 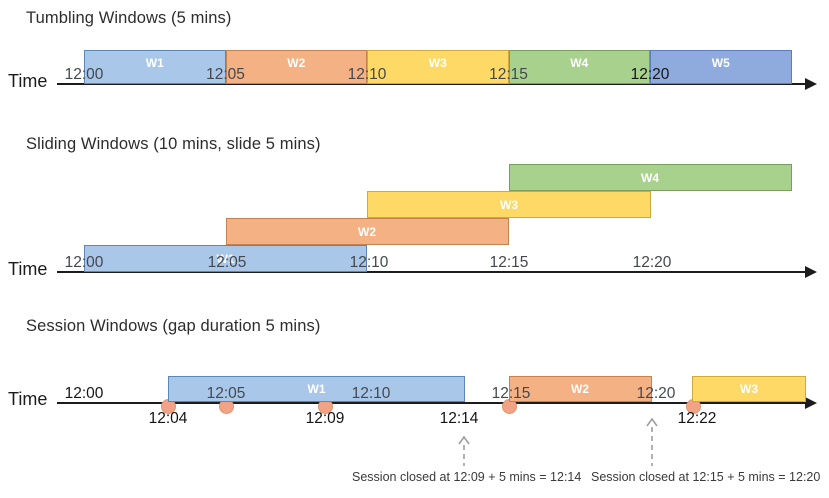 I want to click on window-close-time-label: 12:14, so click(x=459, y=418).